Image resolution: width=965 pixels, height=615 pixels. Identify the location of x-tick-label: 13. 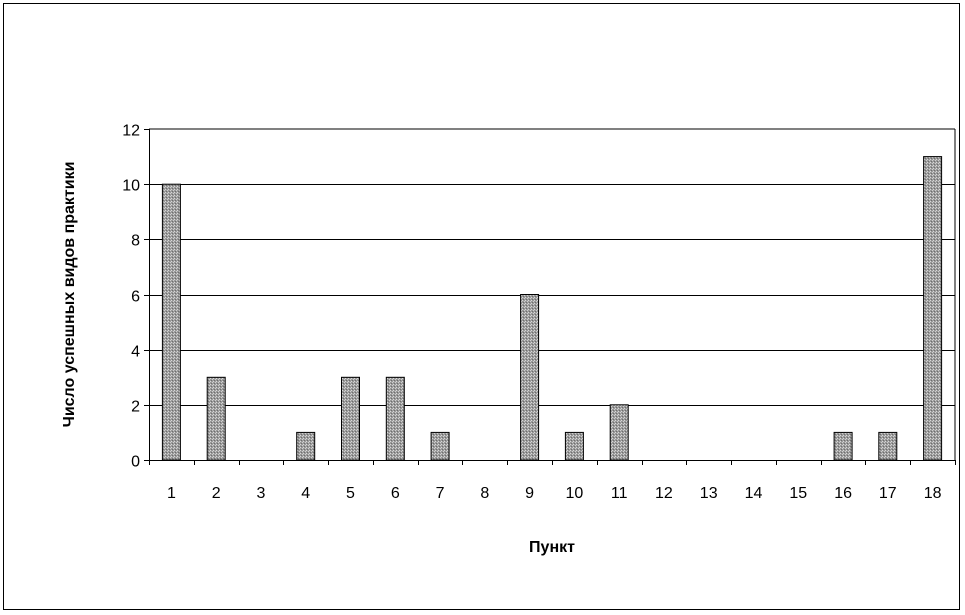
(709, 493).